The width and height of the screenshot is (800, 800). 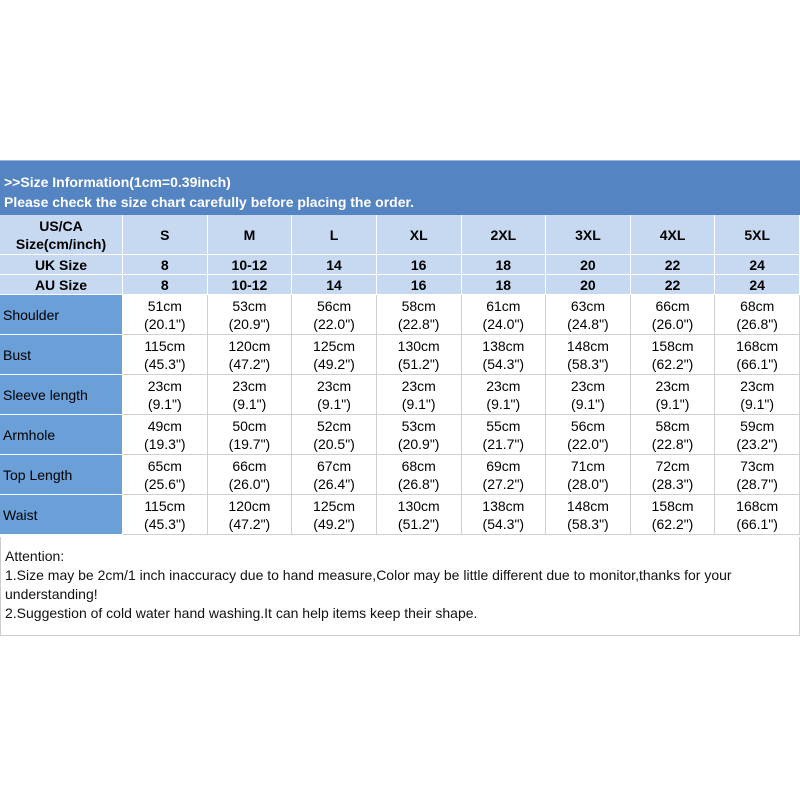 I want to click on size-value: 8, so click(x=164, y=264).